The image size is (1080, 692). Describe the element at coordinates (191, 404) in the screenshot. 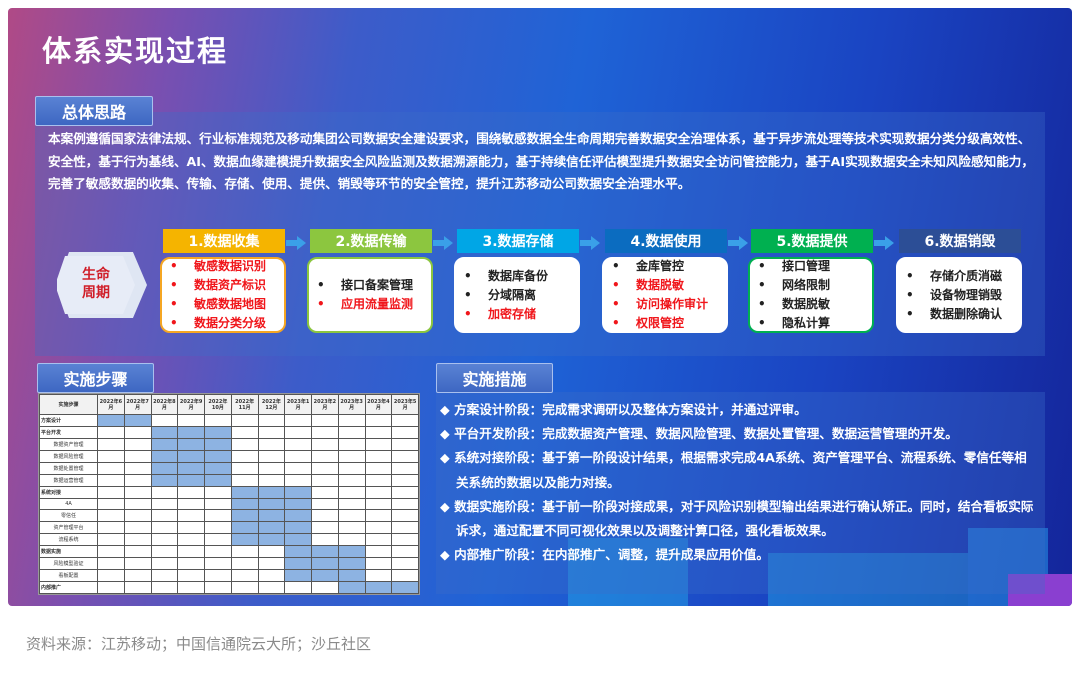

I see `gantt-month-header: 2022年9月` at that location.